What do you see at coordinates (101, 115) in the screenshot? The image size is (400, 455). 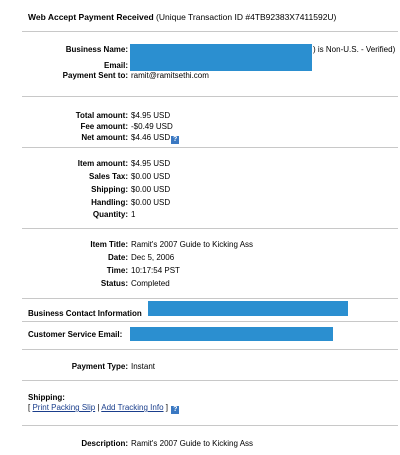 I see `total-label: Total amount:` at bounding box center [101, 115].